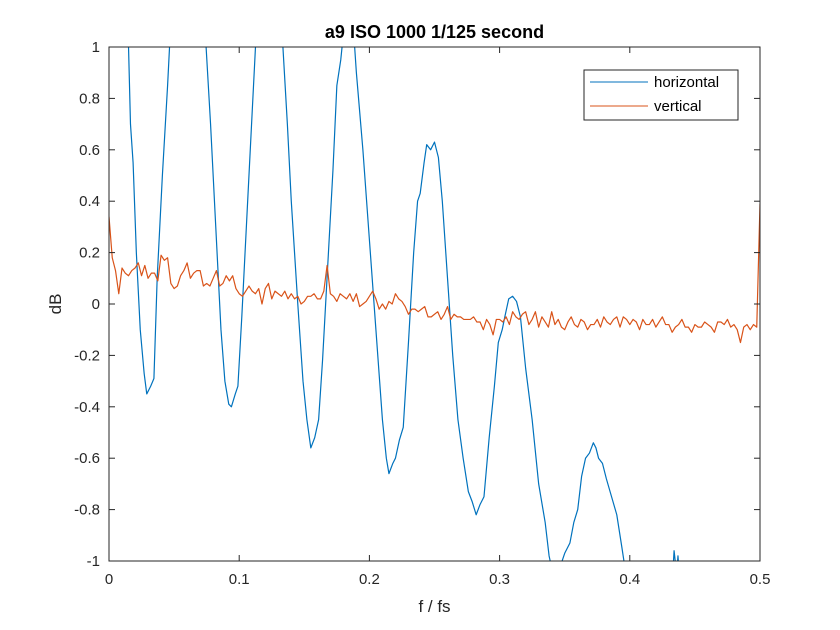 The height and width of the screenshot is (630, 840). What do you see at coordinates (87, 510) in the screenshot?
I see `y-tick-label: -0.8` at bounding box center [87, 510].